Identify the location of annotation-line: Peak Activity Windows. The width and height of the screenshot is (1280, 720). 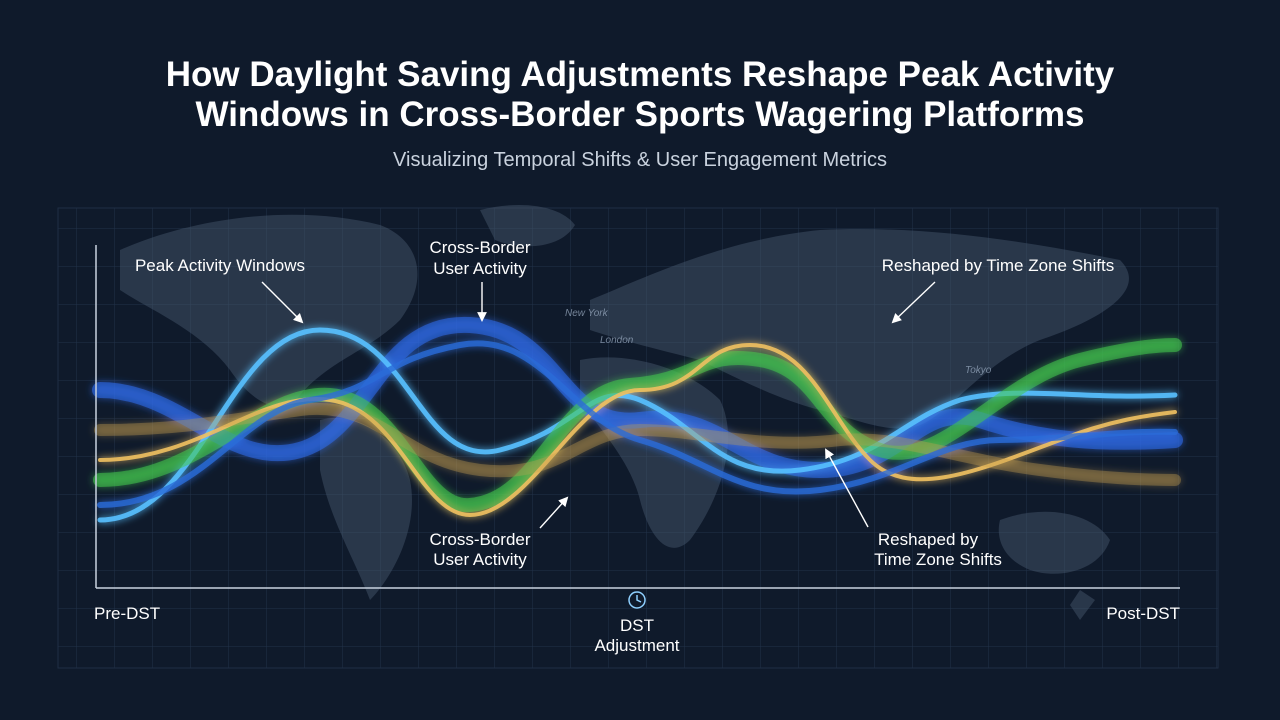
(220, 265).